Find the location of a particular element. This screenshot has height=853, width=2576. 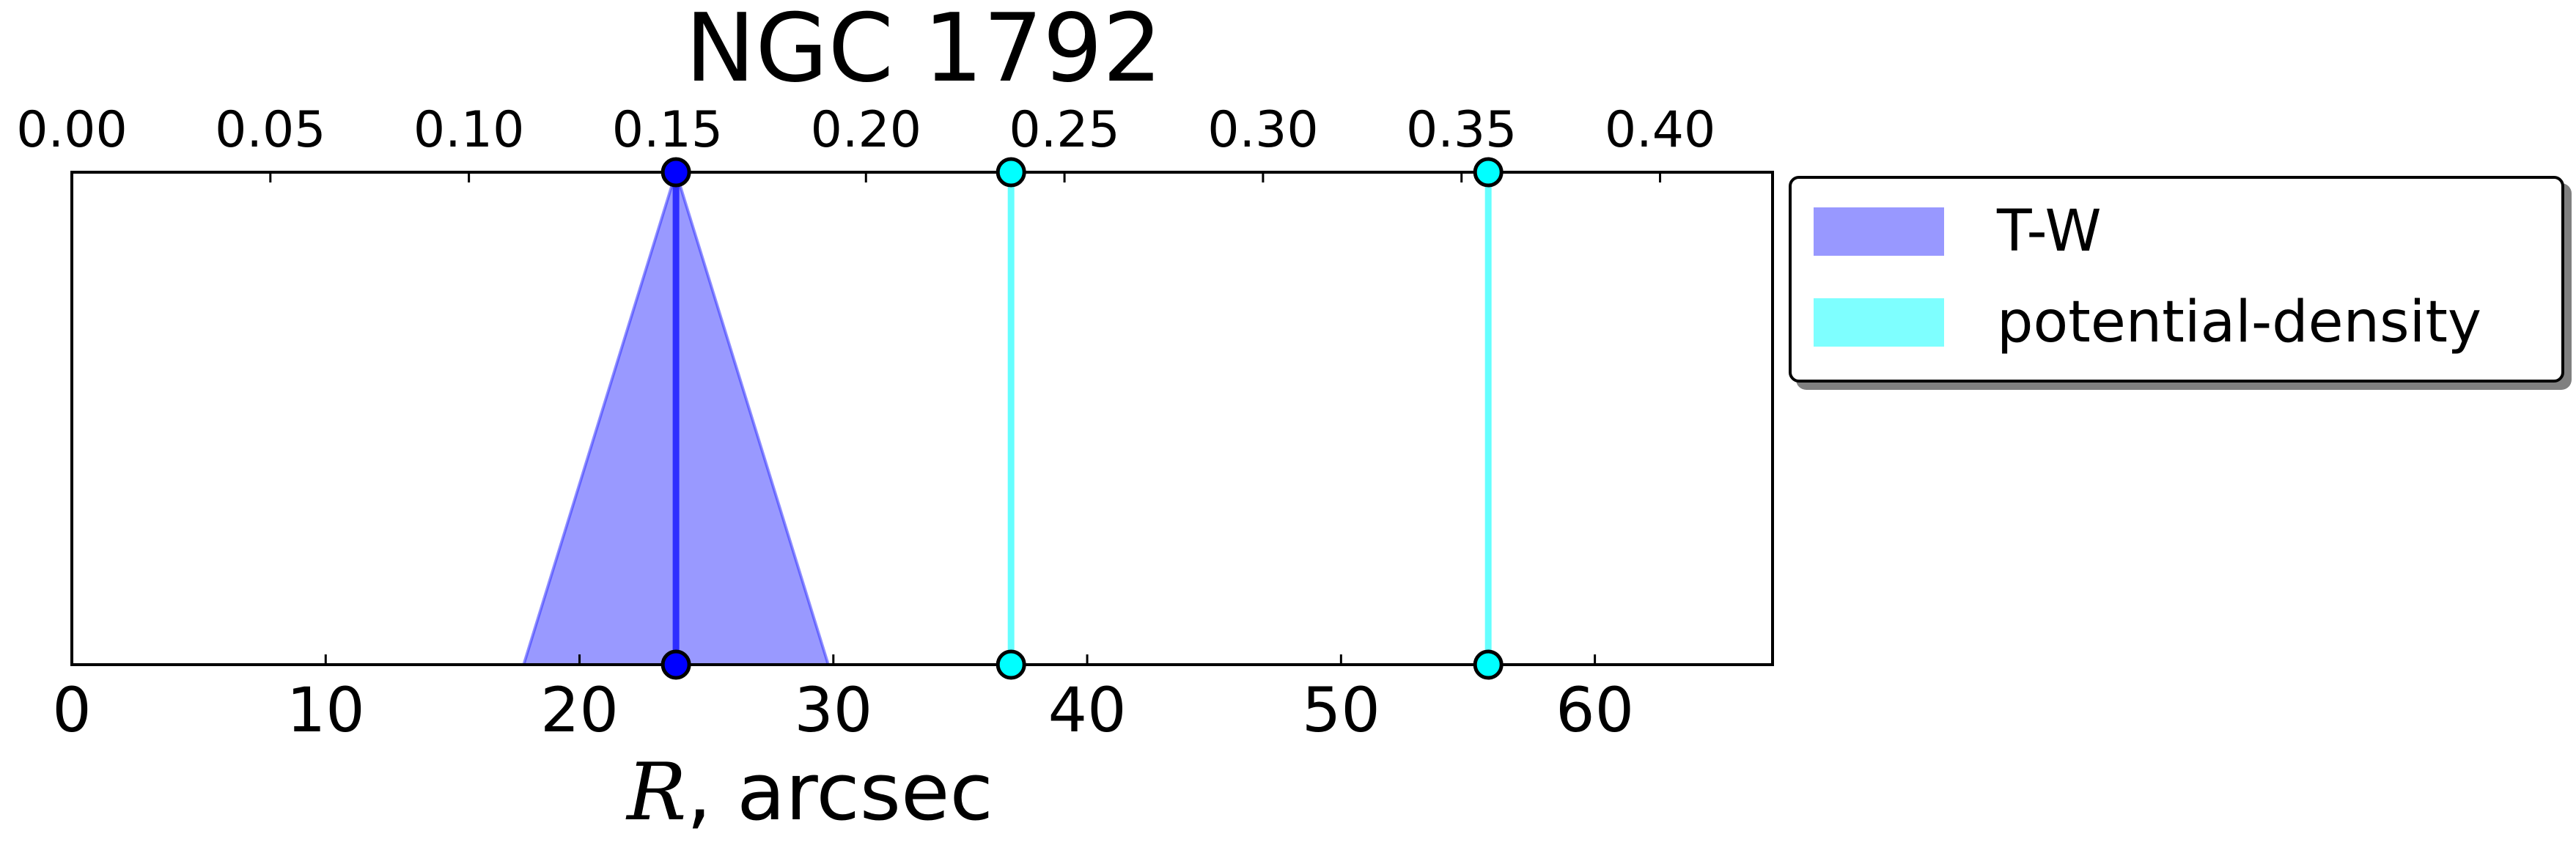

chart-title: NGC 1792 is located at coordinates (924, 51).